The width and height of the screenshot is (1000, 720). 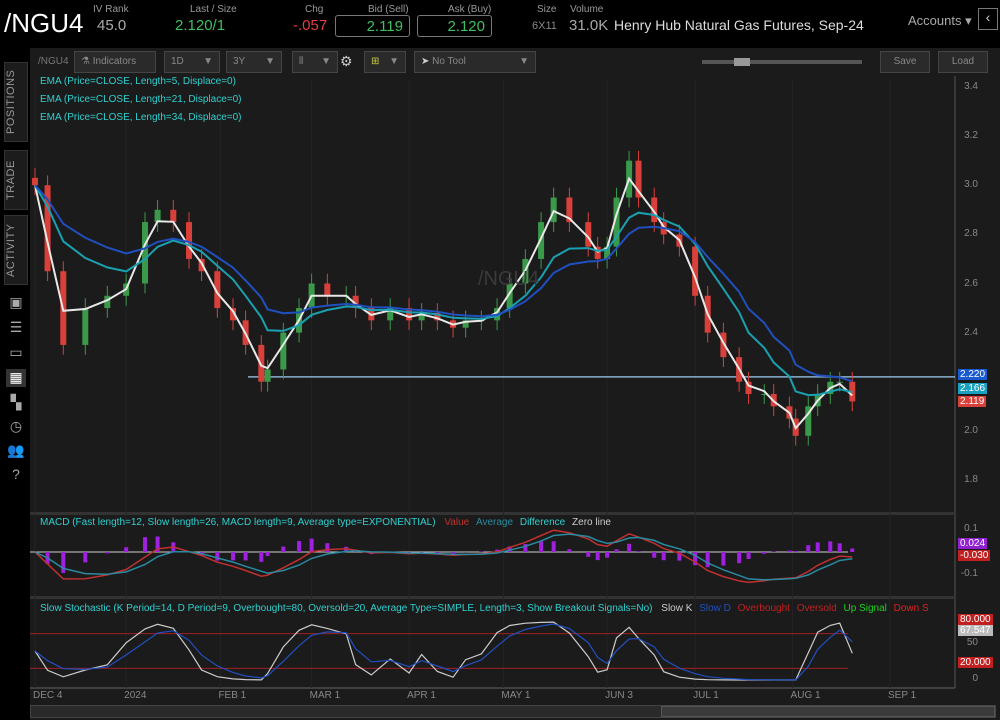 What do you see at coordinates (742, 62) in the screenshot?
I see `zoom-slider-thumb` at bounding box center [742, 62].